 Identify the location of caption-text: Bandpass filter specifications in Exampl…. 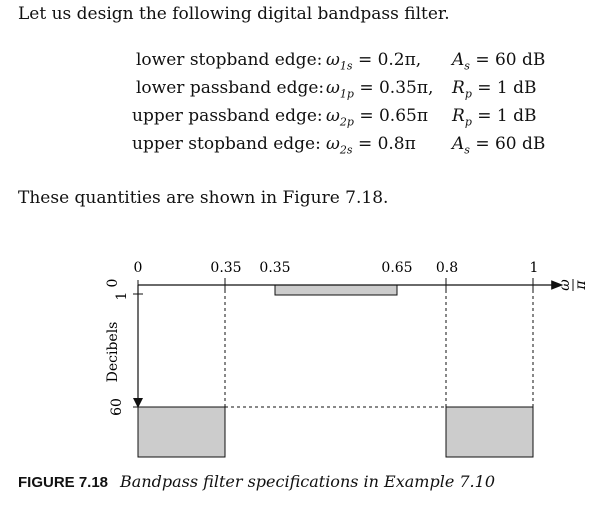
(307, 481).